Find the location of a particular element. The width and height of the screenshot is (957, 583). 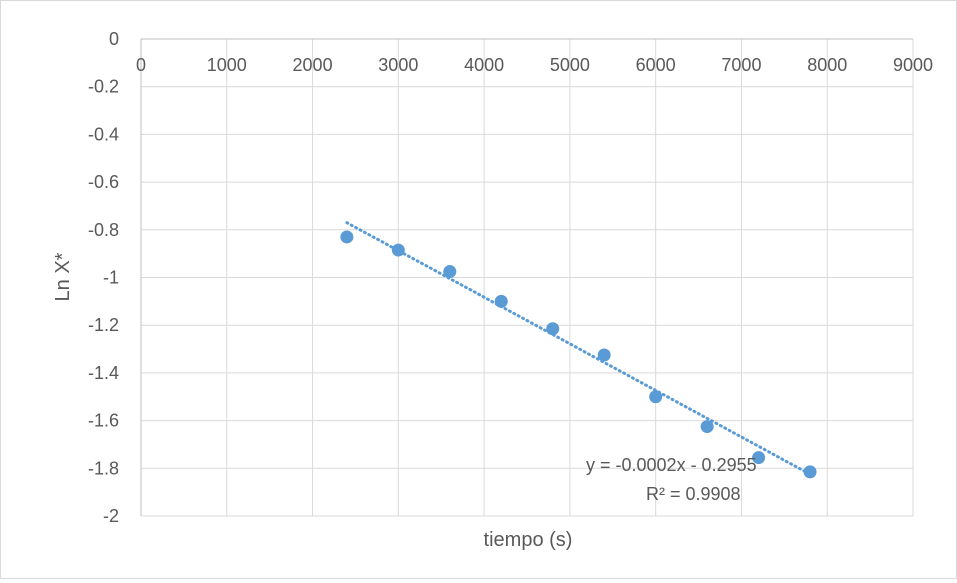

y-tick-label: -1.4 is located at coordinates (103, 373).